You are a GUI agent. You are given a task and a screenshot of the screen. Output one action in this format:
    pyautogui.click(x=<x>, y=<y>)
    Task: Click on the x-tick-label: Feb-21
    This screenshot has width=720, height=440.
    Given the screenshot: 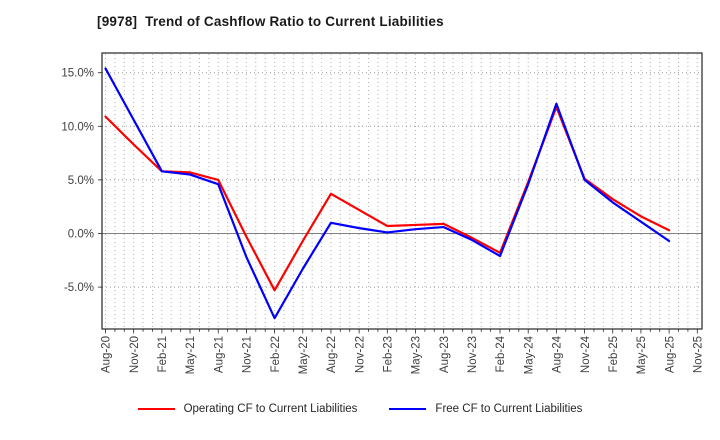 What is the action you would take?
    pyautogui.click(x=163, y=354)
    